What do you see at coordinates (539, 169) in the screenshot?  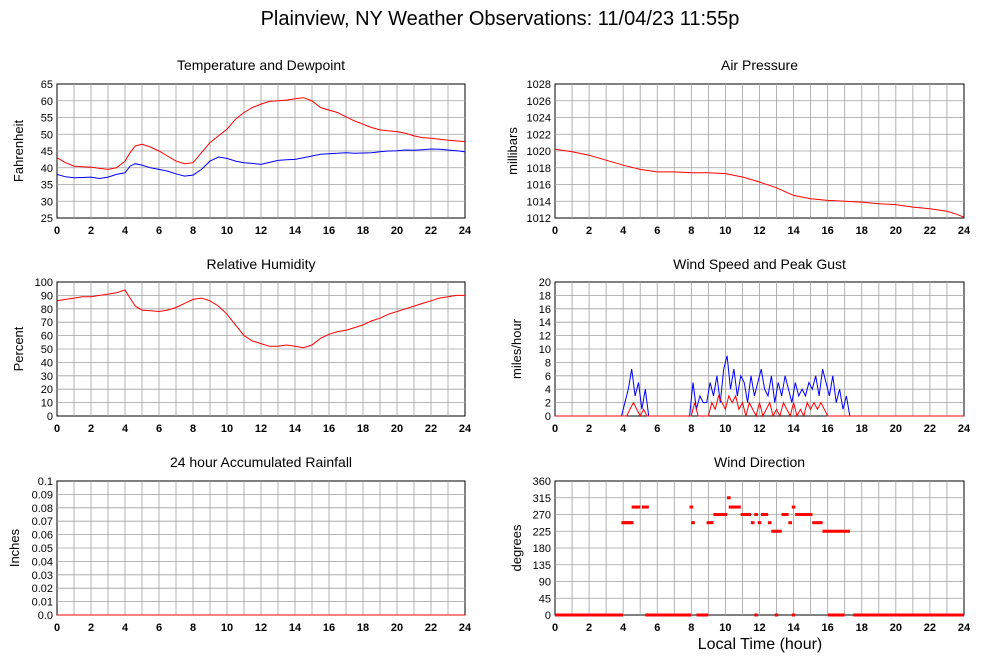 I see `pressure-ytick-label: 1018` at bounding box center [539, 169].